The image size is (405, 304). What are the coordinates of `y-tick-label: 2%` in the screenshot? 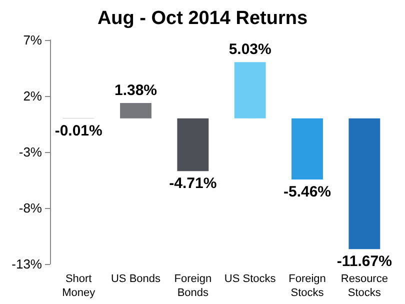 It's located at (32, 96).